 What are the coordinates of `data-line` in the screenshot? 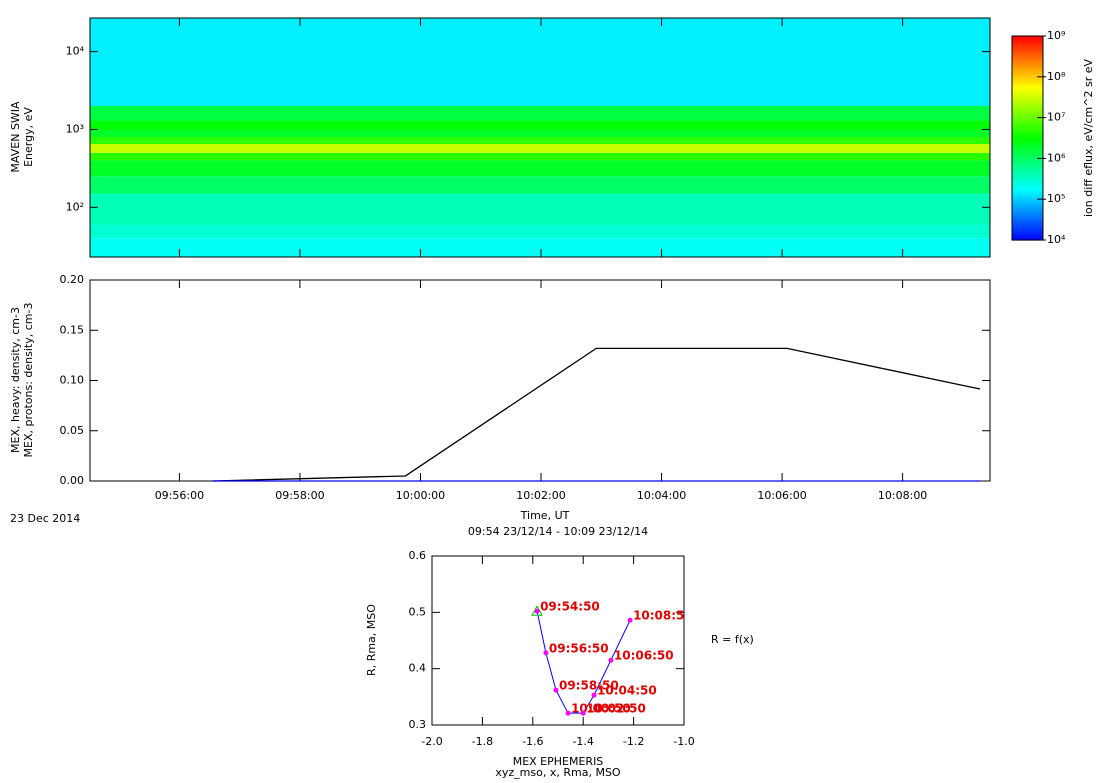 It's located at (596, 414).